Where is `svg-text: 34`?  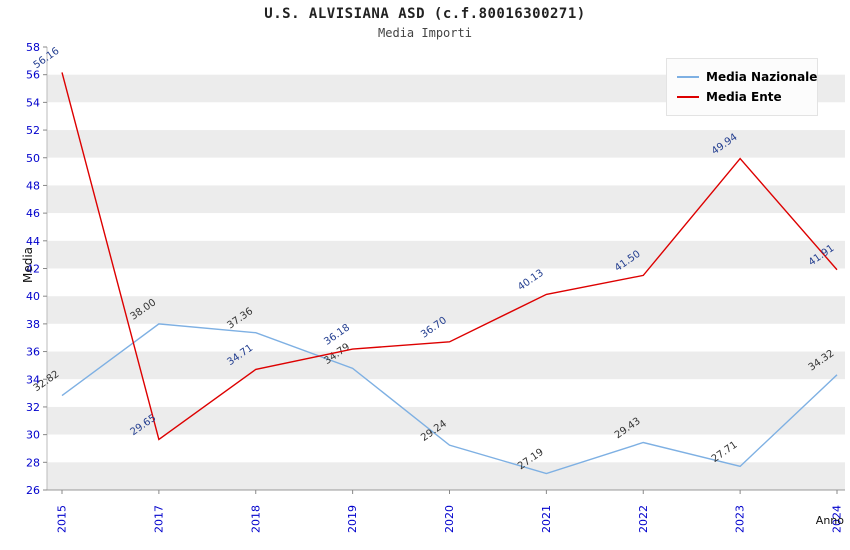
svg-text: 34 is located at coordinates (33, 379).